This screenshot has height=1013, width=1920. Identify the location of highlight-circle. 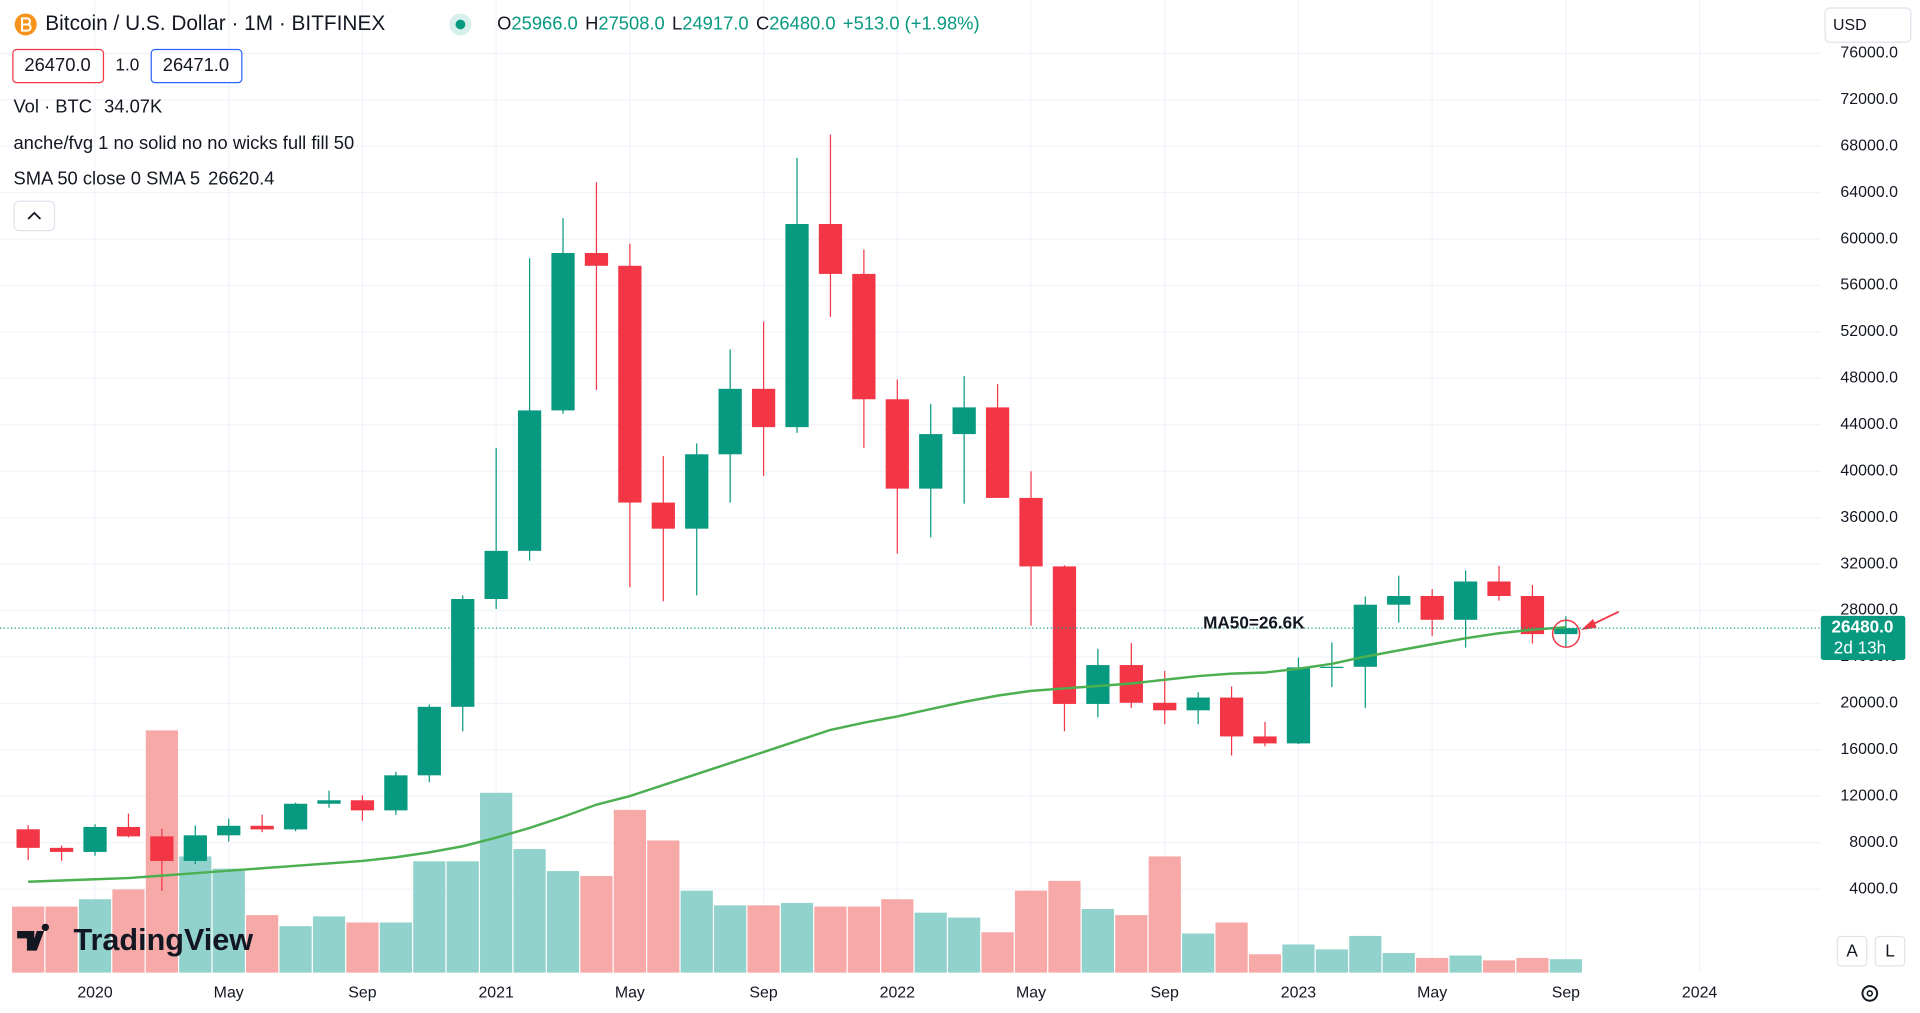
(1566, 633).